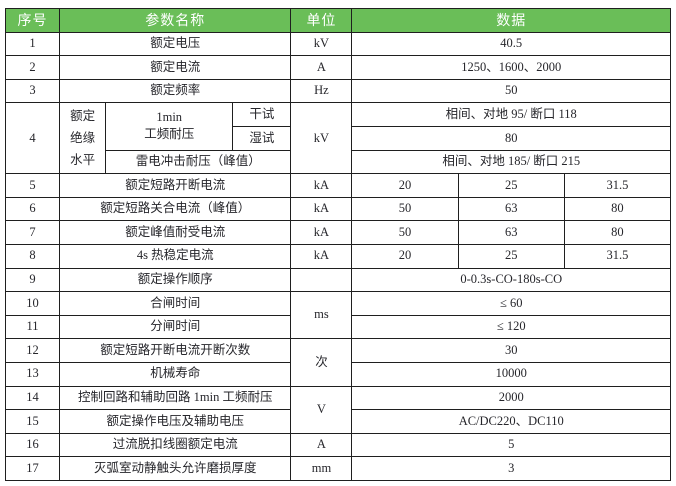 The width and height of the screenshot is (676, 486). What do you see at coordinates (32, 327) in the screenshot?
I see `row-11-no: 11` at bounding box center [32, 327].